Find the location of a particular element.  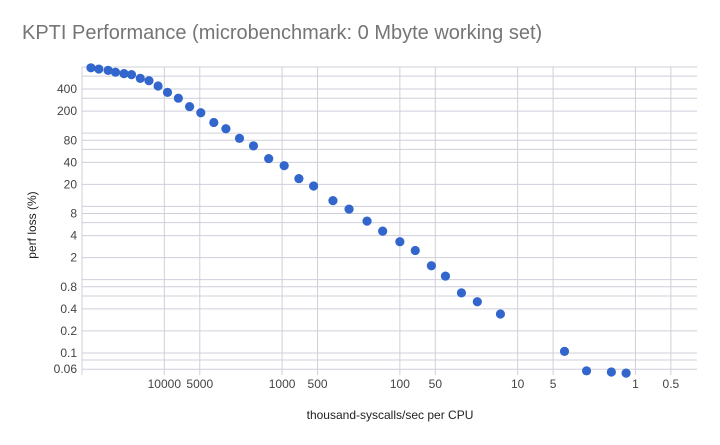

x-tick-label: 50 is located at coordinates (436, 384).